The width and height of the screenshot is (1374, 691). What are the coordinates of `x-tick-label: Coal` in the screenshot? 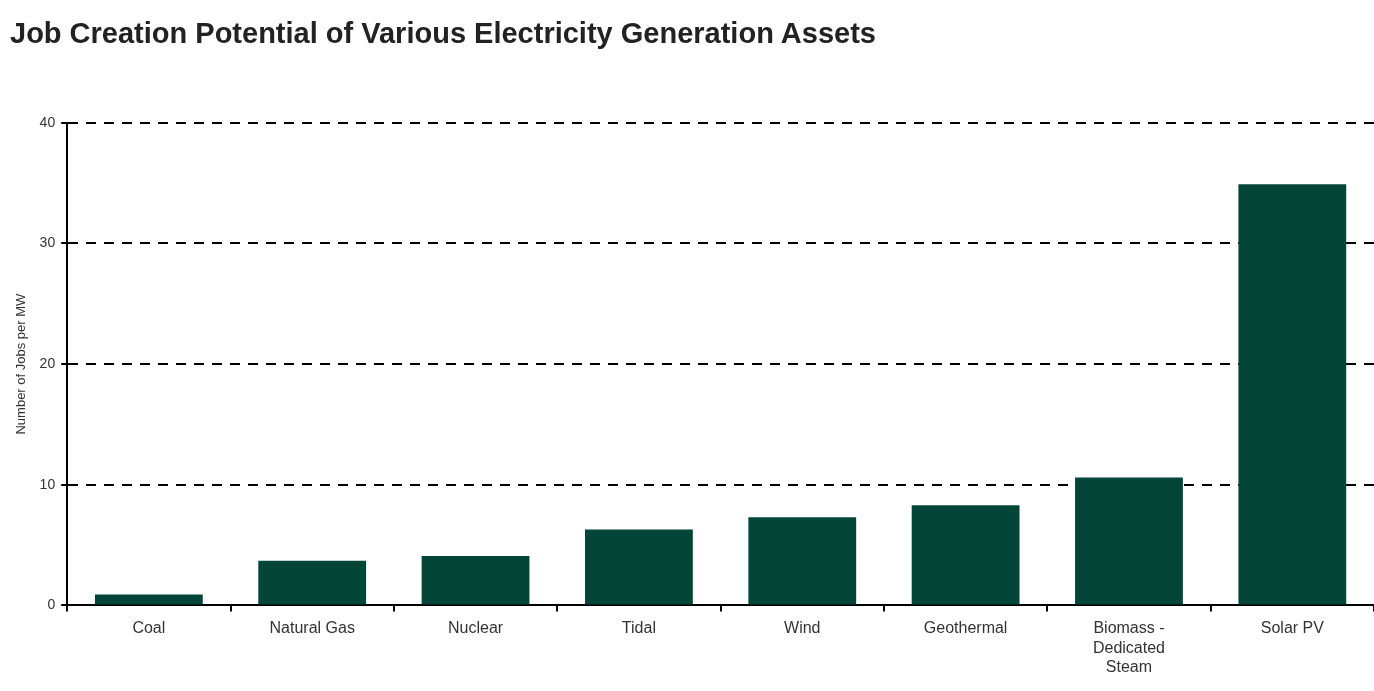 It's located at (149, 628).